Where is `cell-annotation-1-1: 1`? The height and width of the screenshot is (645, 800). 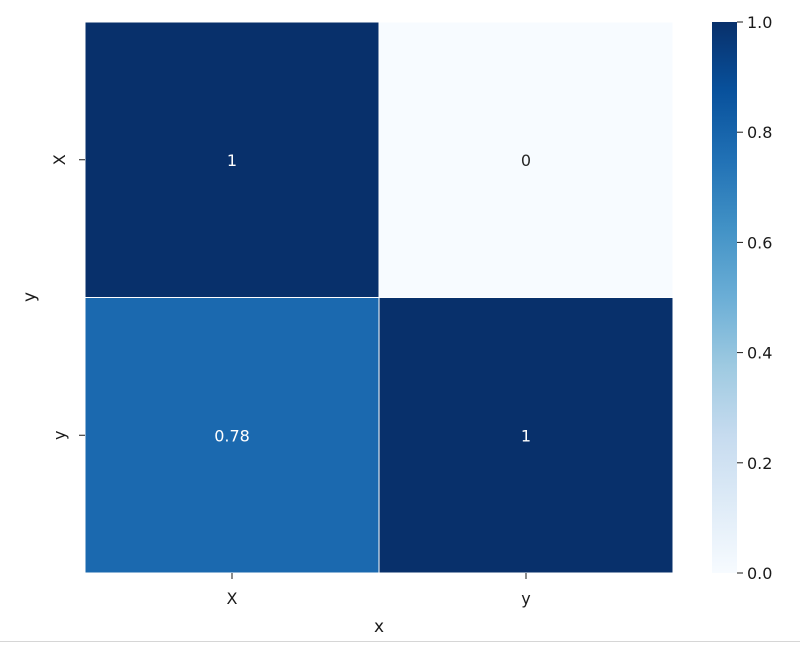 cell-annotation-1-1: 1 is located at coordinates (526, 435).